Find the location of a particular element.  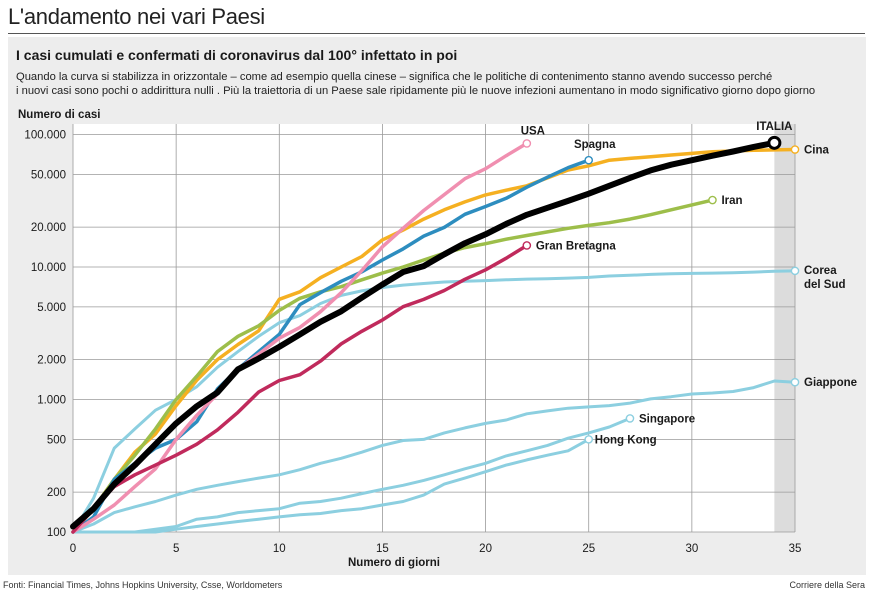

series-end-marker-spagna is located at coordinates (589, 160).